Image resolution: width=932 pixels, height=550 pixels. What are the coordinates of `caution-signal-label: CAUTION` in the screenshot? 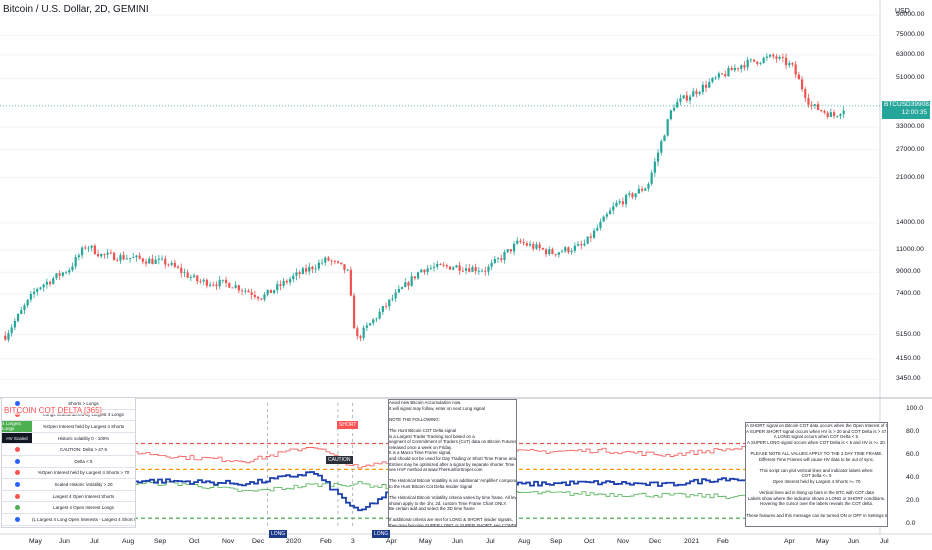 It's located at (339, 460).